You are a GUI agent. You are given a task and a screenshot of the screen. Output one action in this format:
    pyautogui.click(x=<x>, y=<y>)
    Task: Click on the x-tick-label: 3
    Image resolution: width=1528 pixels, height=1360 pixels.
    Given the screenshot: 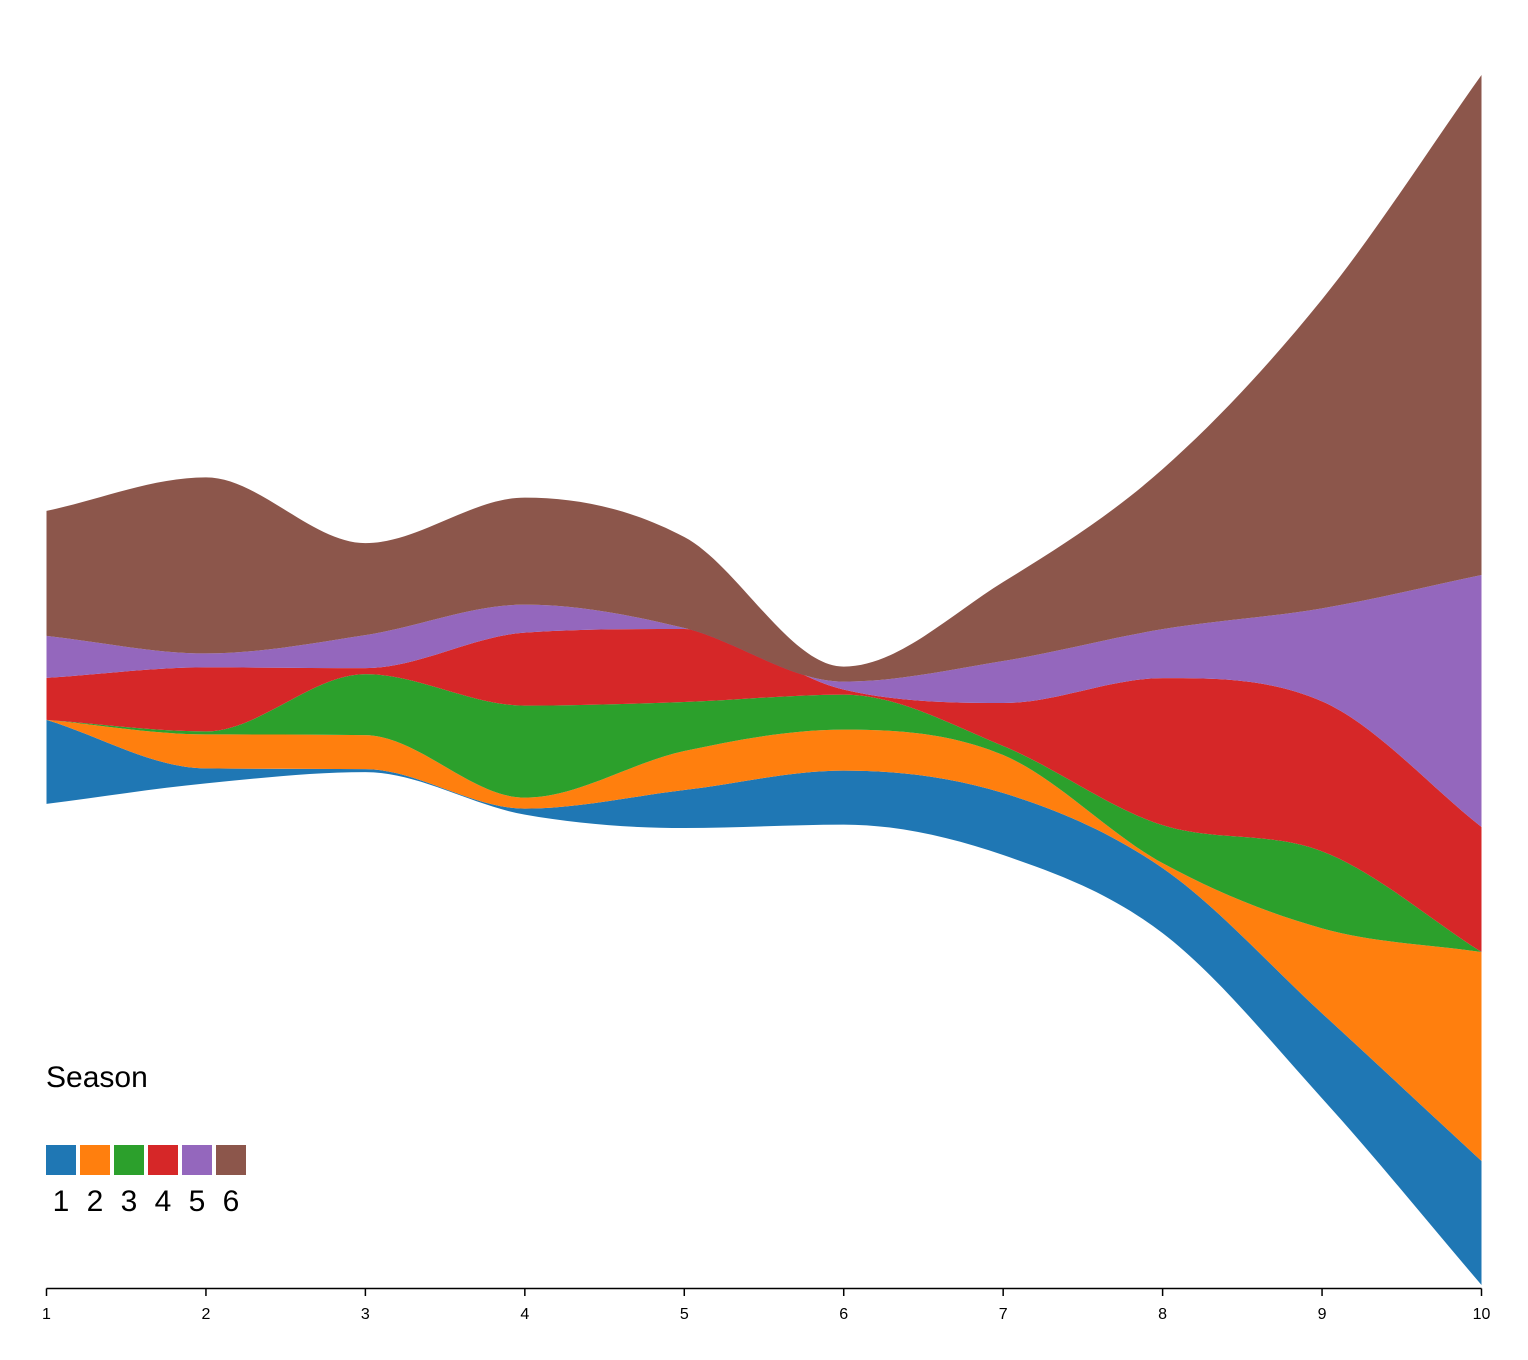 What is the action you would take?
    pyautogui.click(x=365, y=1314)
    